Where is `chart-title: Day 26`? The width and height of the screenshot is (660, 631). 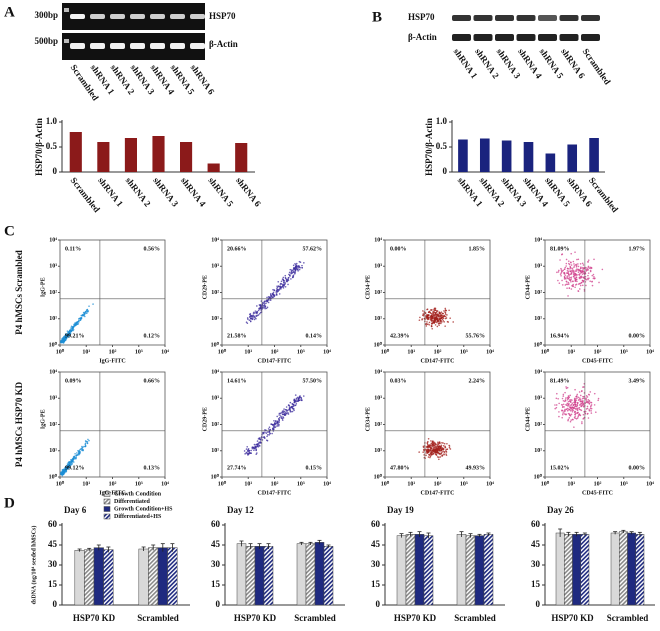 chart-title: Day 26 is located at coordinates (560, 510).